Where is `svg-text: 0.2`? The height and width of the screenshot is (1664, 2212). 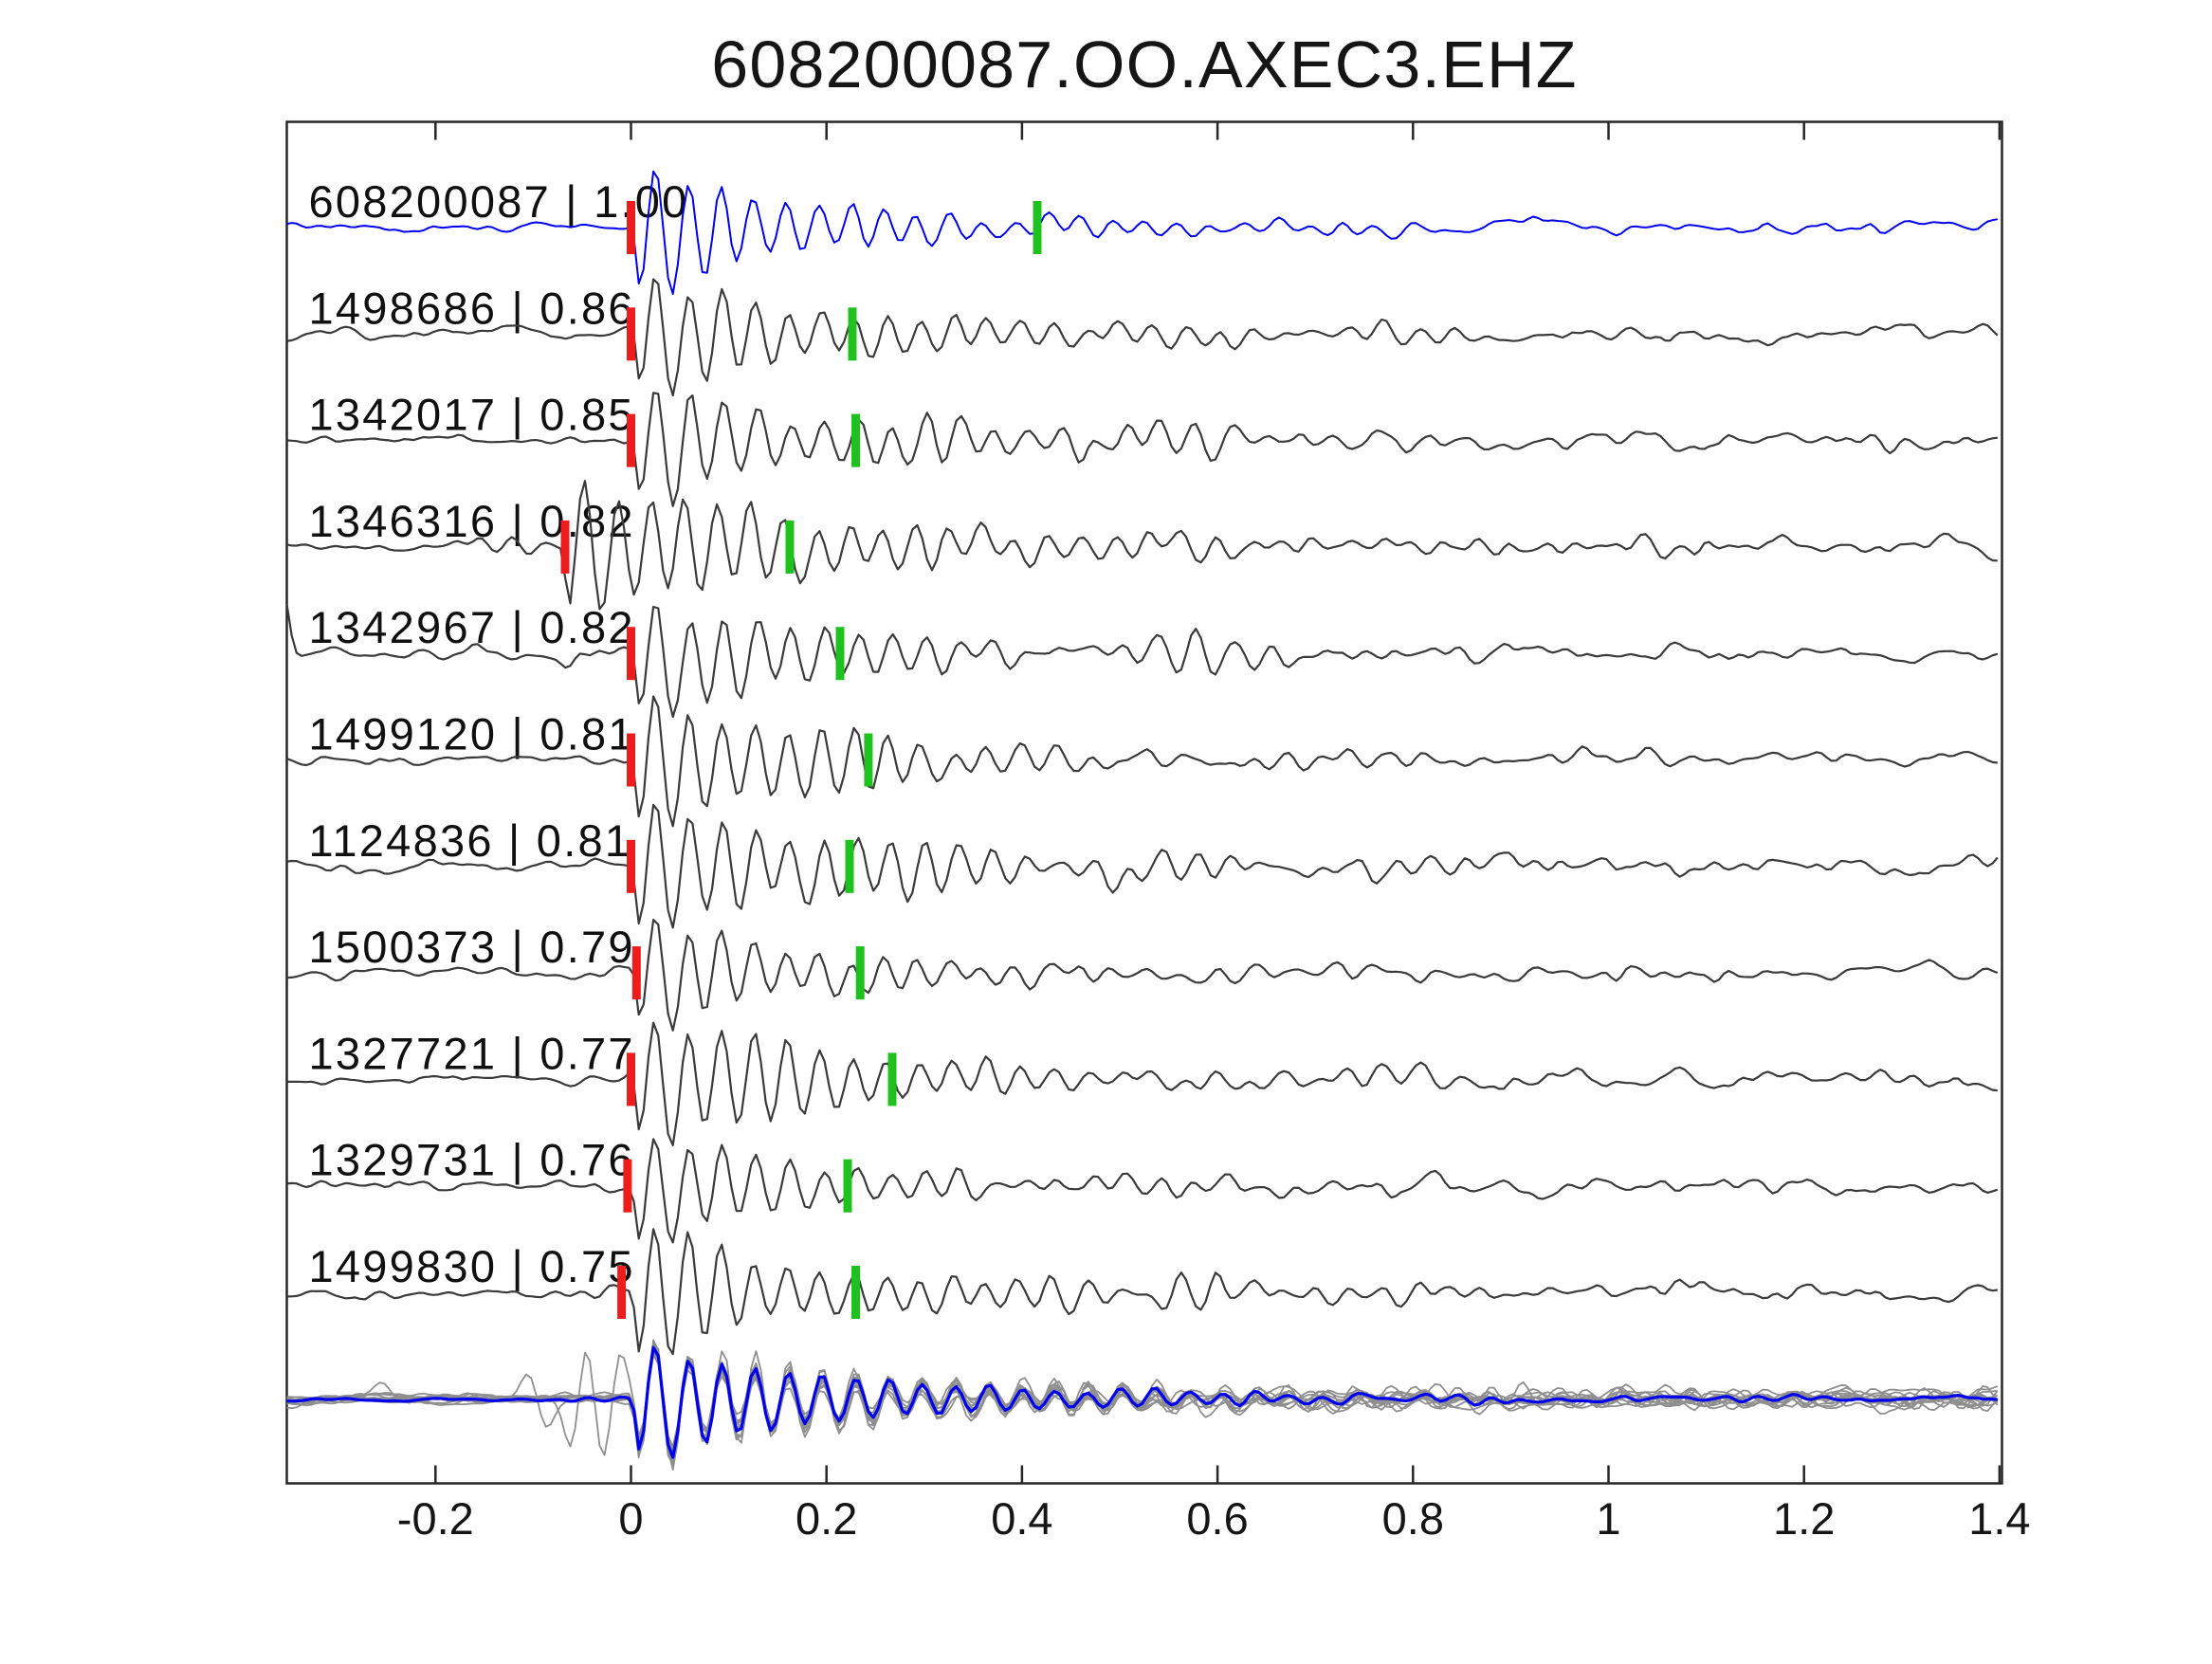
svg-text: 0.2 is located at coordinates (826, 1518).